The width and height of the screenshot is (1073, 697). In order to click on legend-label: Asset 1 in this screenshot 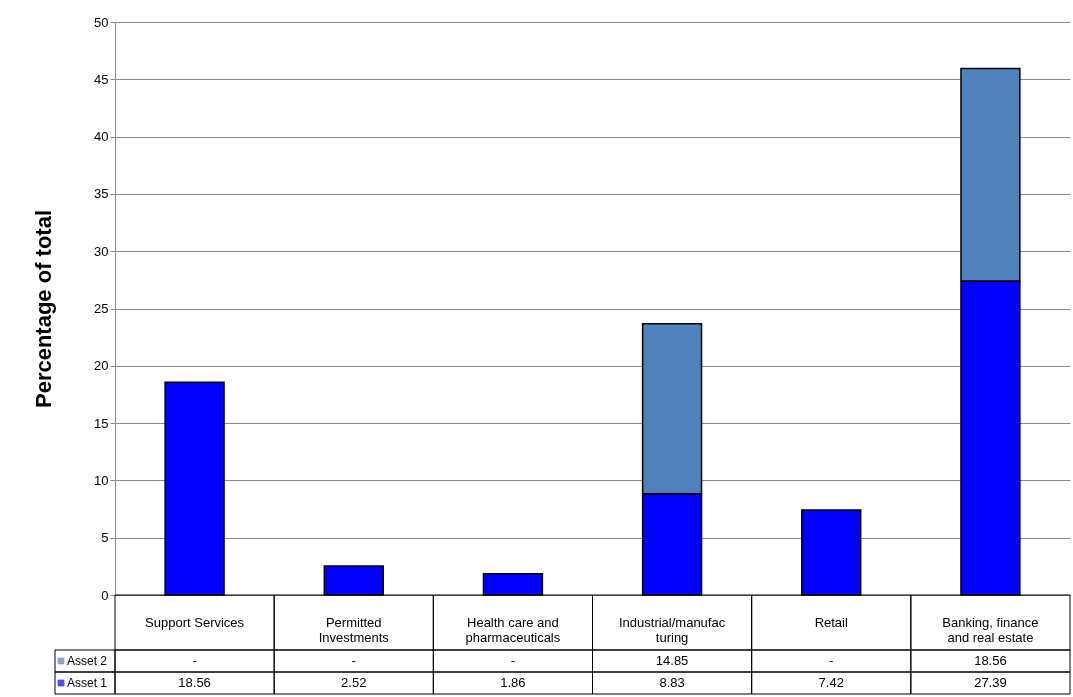, I will do `click(87, 683)`.